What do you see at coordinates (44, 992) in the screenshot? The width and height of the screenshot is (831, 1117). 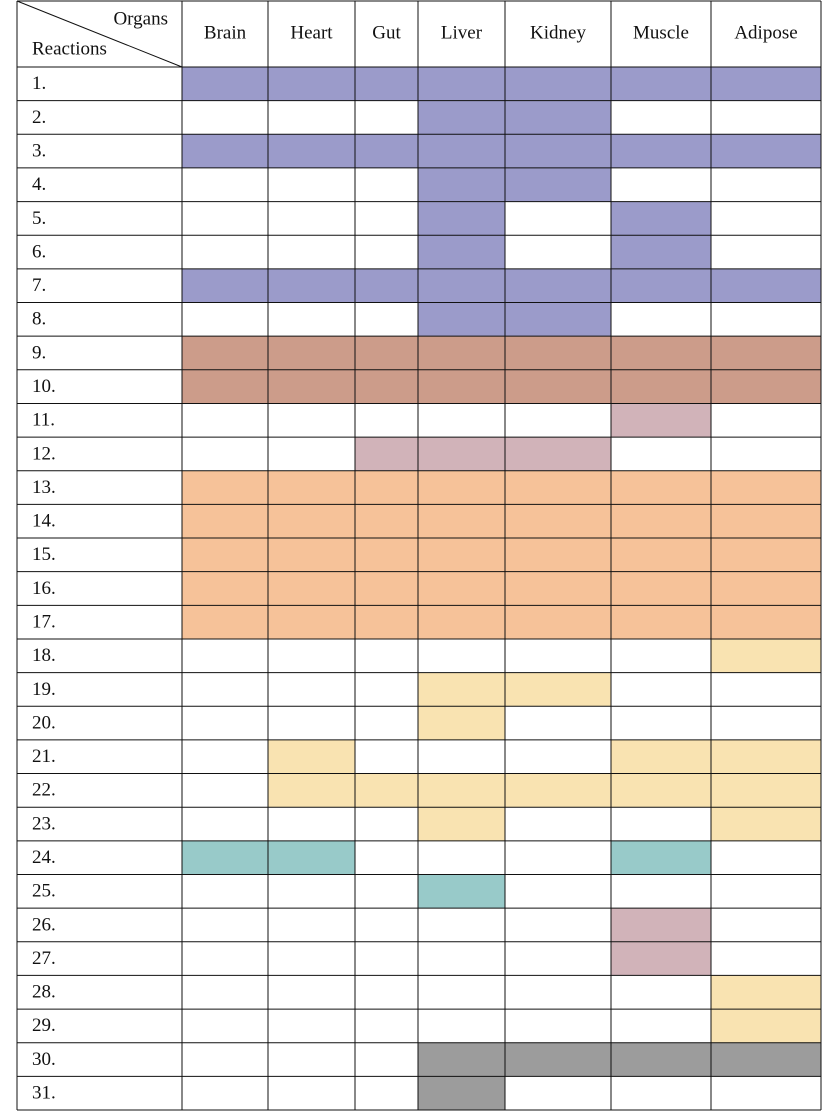 I see `row-label: 28.` at bounding box center [44, 992].